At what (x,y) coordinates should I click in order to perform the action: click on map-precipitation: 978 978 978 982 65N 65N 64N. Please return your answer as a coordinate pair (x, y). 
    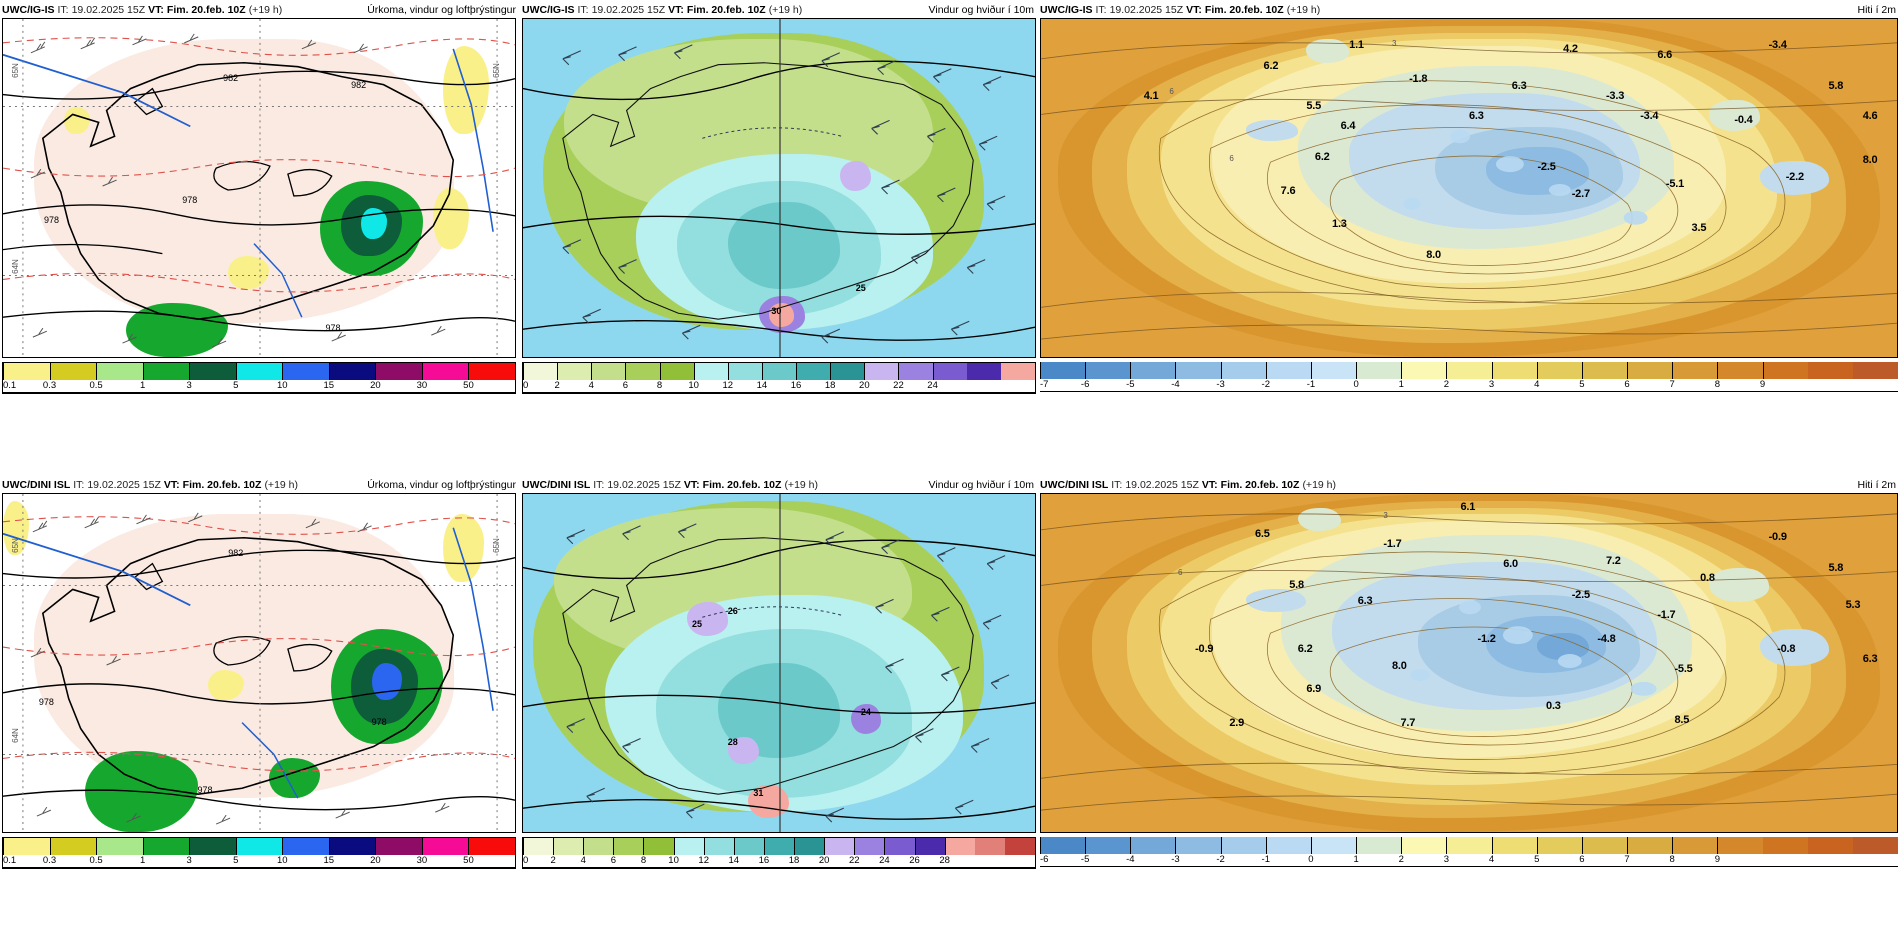
    Looking at the image, I should click on (259, 663).